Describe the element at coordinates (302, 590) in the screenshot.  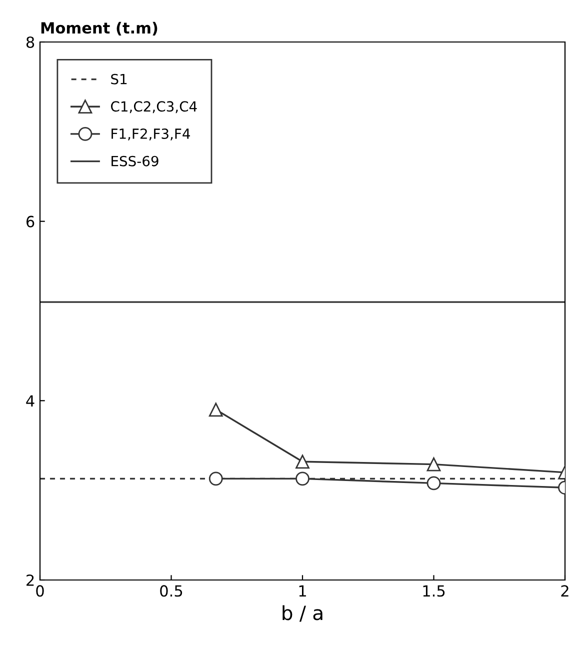
I see `x-tick-label: 1` at that location.